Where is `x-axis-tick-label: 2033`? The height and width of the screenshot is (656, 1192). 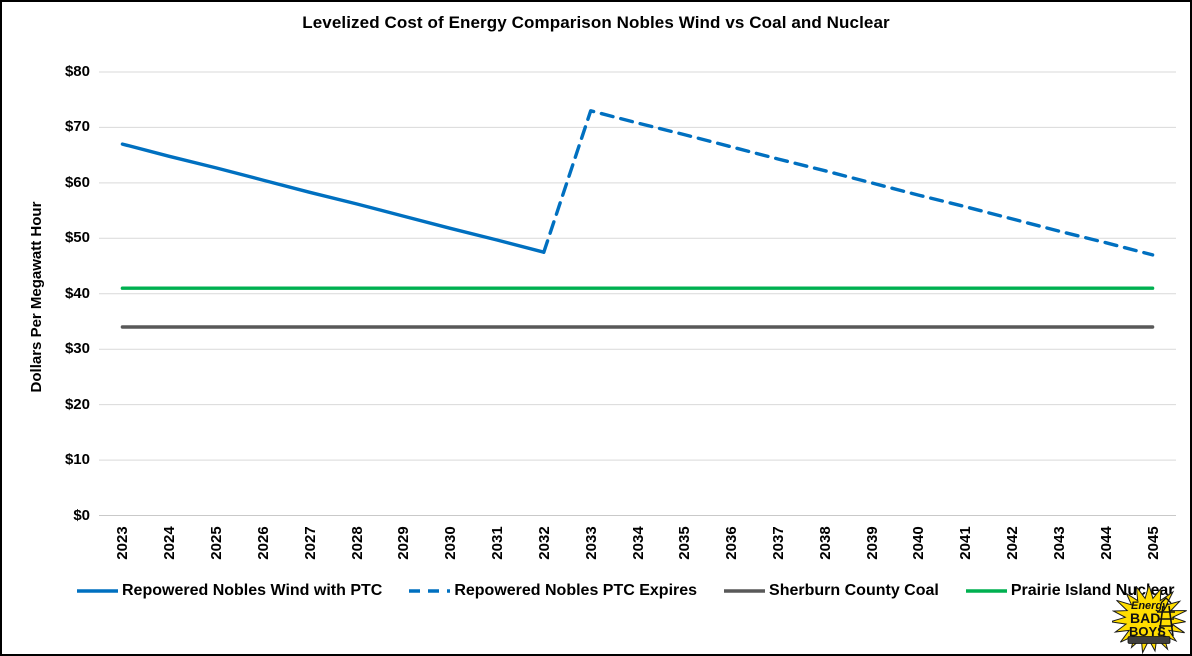 x-axis-tick-label: 2033 is located at coordinates (591, 543).